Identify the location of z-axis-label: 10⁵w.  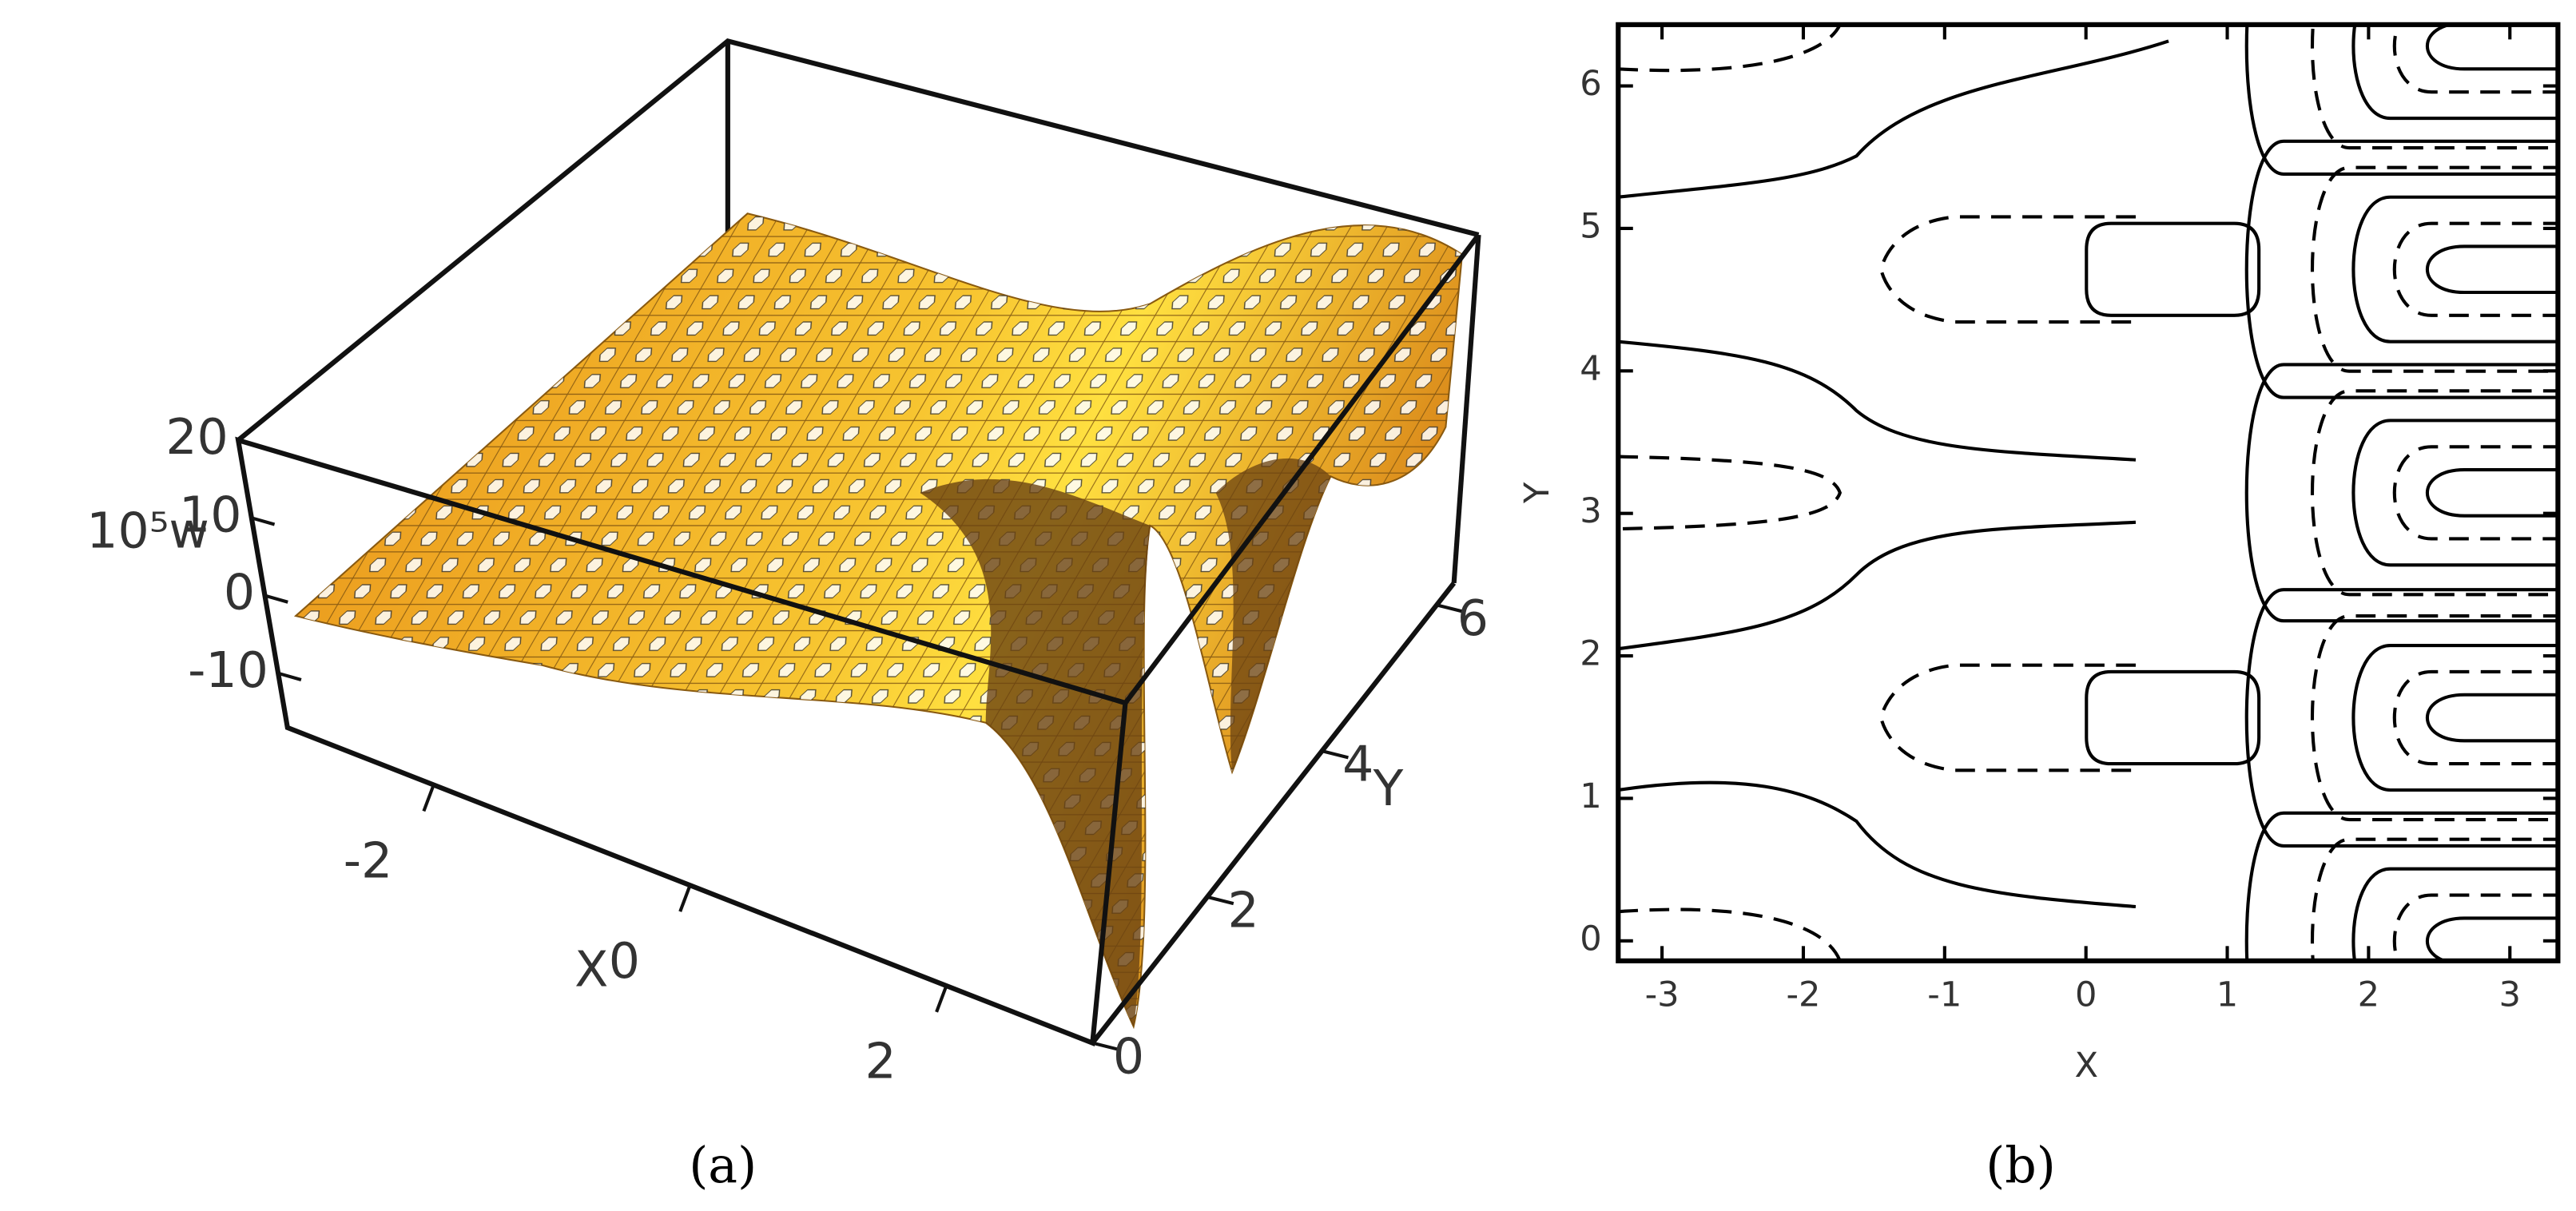
(147, 530).